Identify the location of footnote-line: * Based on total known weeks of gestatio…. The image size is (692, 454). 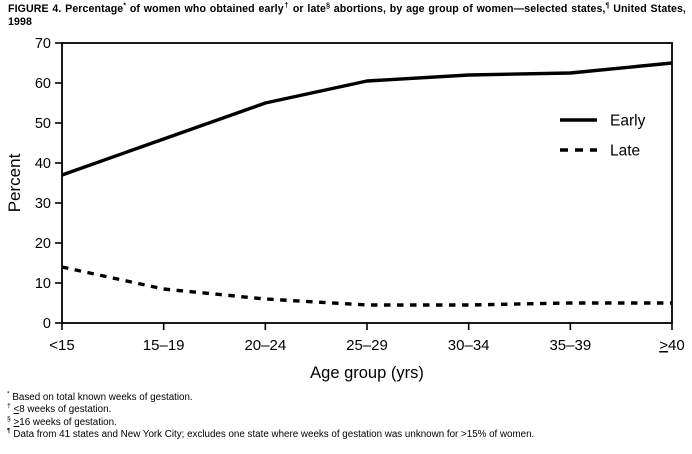
(347, 397).